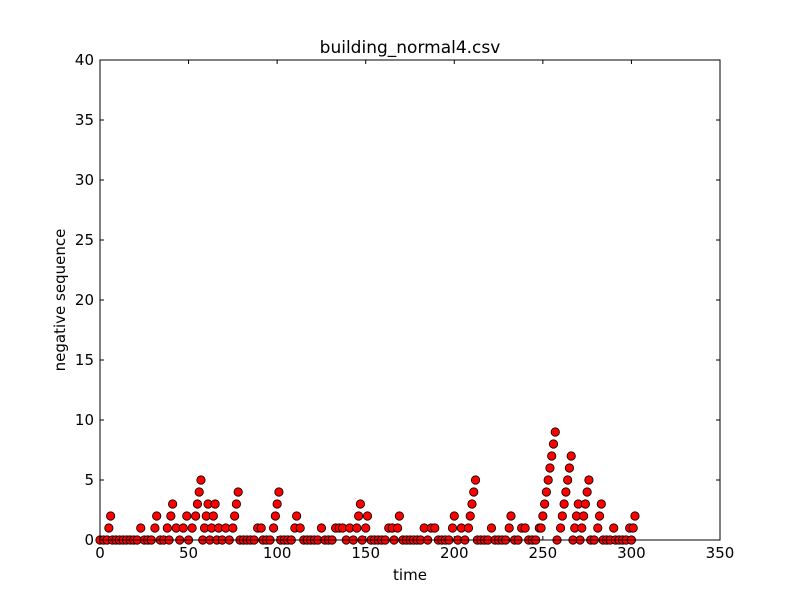 Image resolution: width=800 pixels, height=604 pixels. Describe the element at coordinates (720, 553) in the screenshot. I see `x-tick-label: 350` at that location.